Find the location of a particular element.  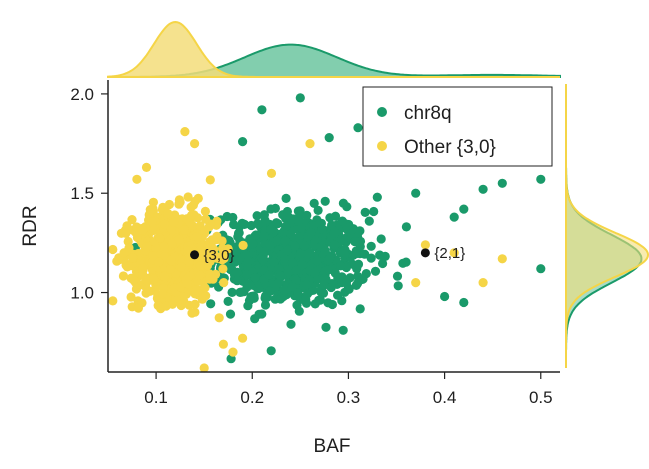

x-axis-title: BAF is located at coordinates (332, 446).